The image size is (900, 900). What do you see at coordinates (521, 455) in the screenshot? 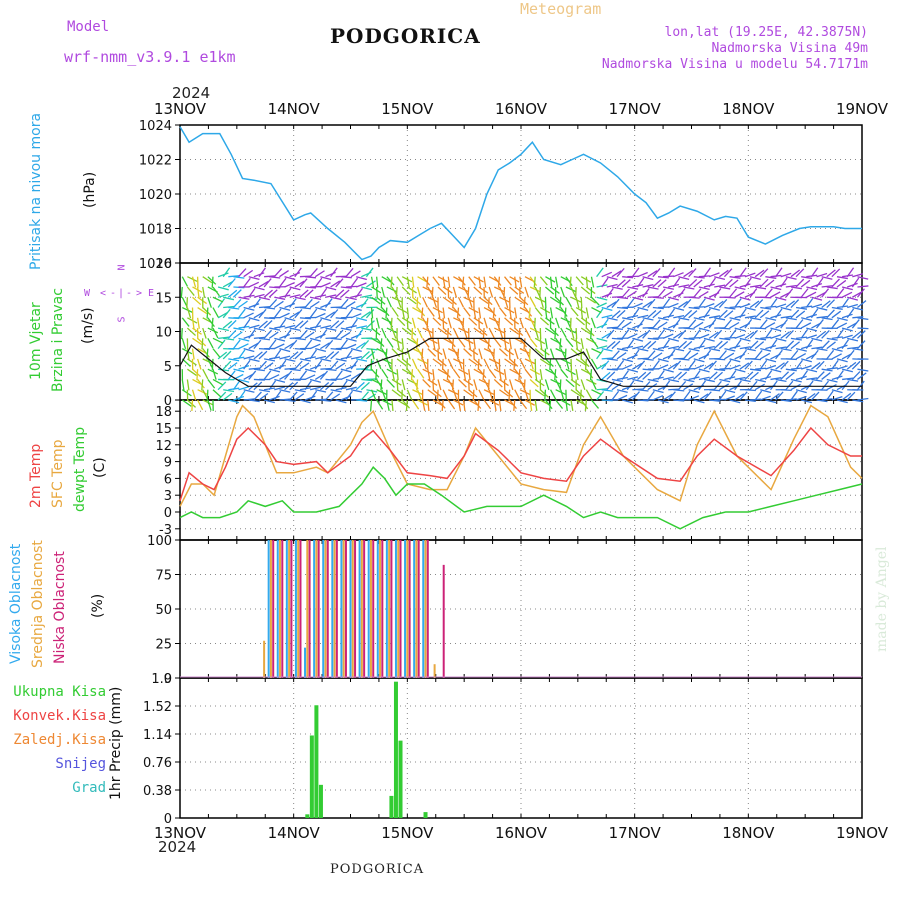
I see `sfc-temp-line` at bounding box center [521, 455].